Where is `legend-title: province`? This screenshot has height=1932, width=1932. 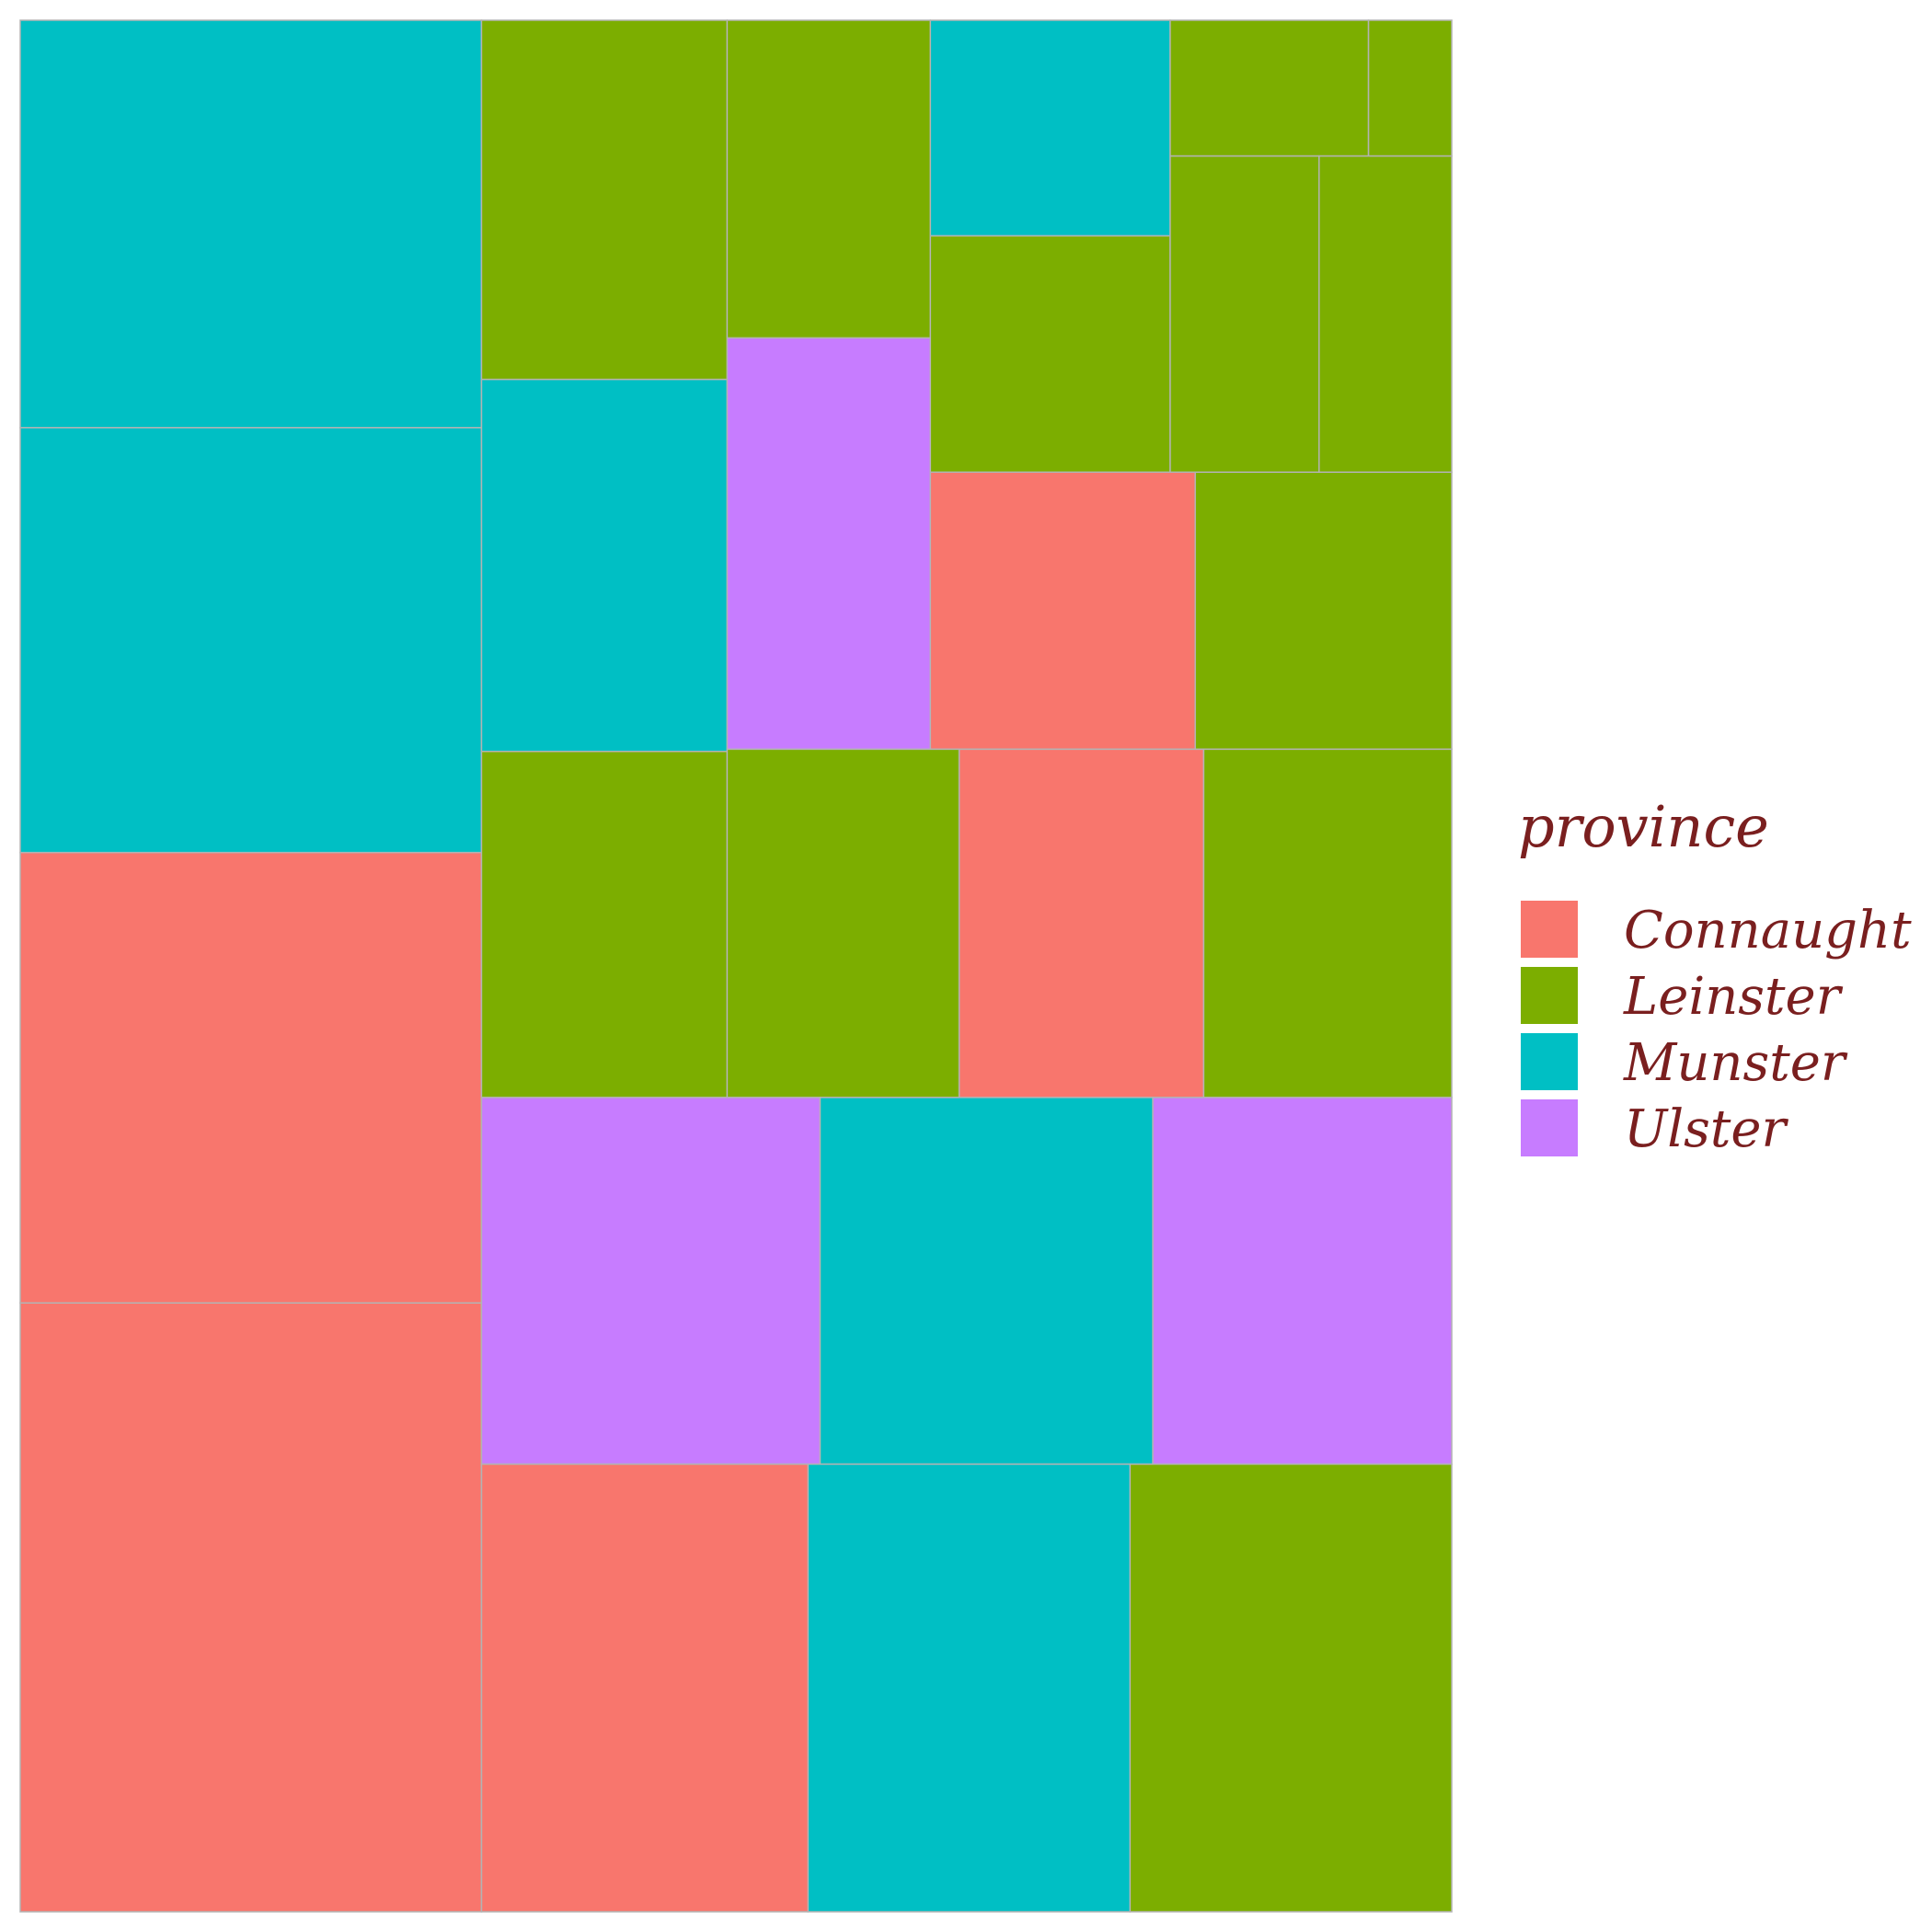 legend-title: province is located at coordinates (1643, 826).